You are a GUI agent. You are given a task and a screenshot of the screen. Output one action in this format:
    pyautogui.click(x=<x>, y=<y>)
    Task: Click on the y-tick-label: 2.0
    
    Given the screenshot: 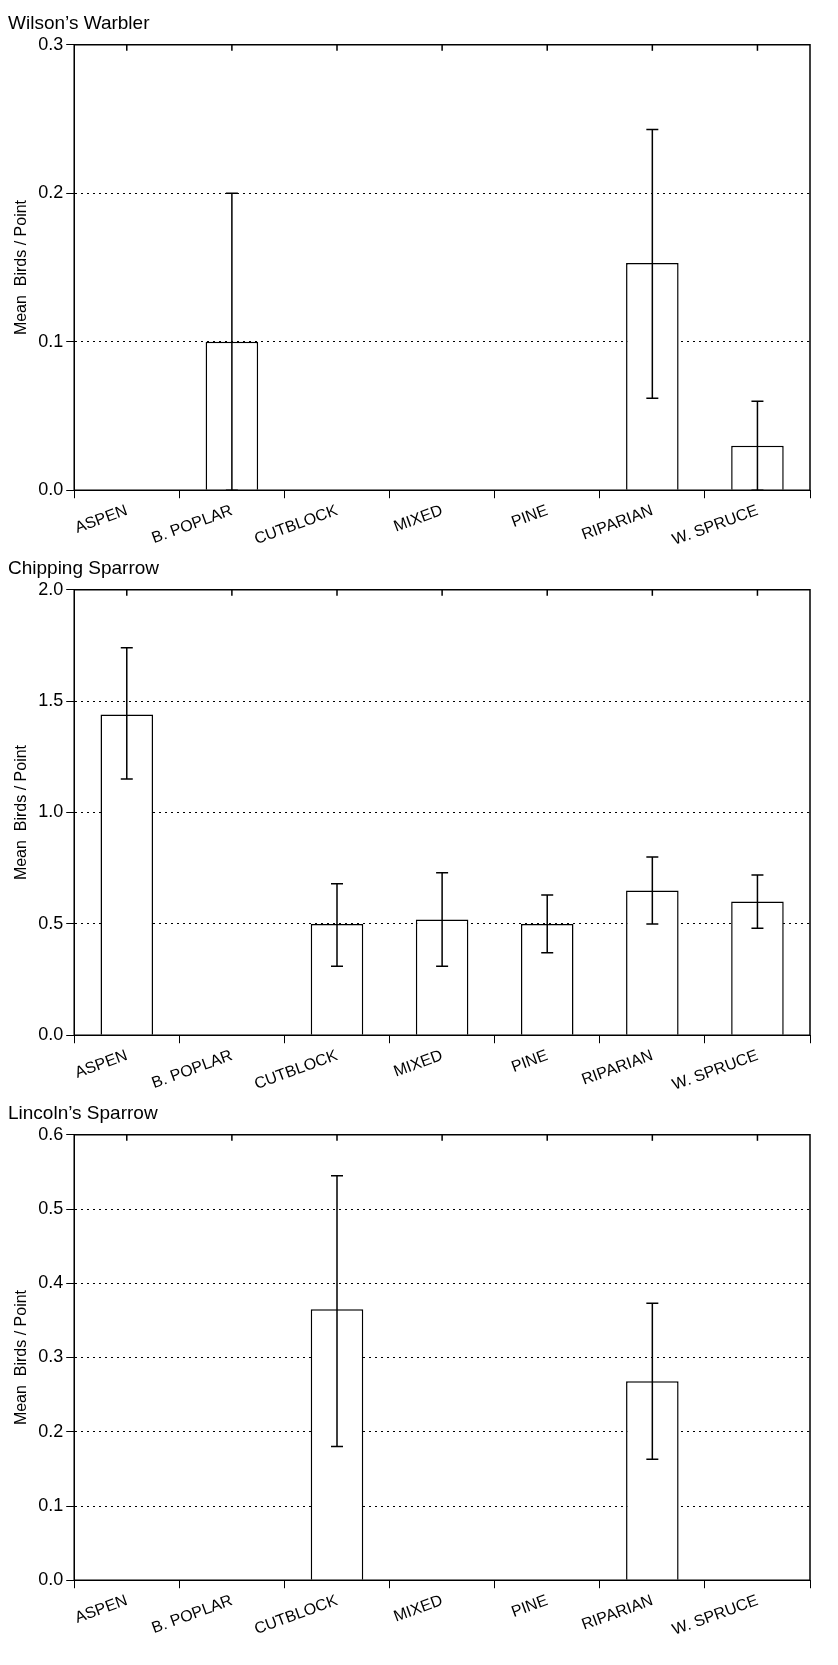 What is the action you would take?
    pyautogui.click(x=51, y=588)
    